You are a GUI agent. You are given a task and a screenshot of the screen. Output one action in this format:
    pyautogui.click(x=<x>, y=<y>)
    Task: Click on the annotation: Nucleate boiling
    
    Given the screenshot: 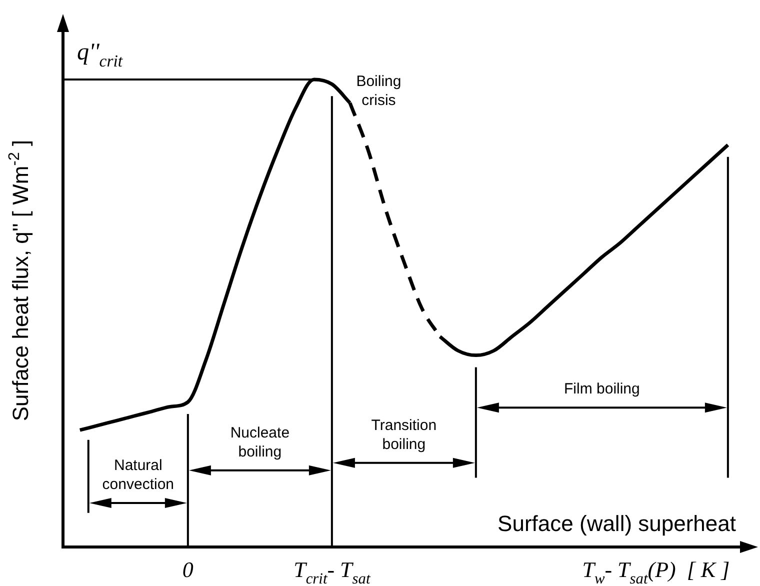 What is the action you would take?
    pyautogui.click(x=260, y=442)
    